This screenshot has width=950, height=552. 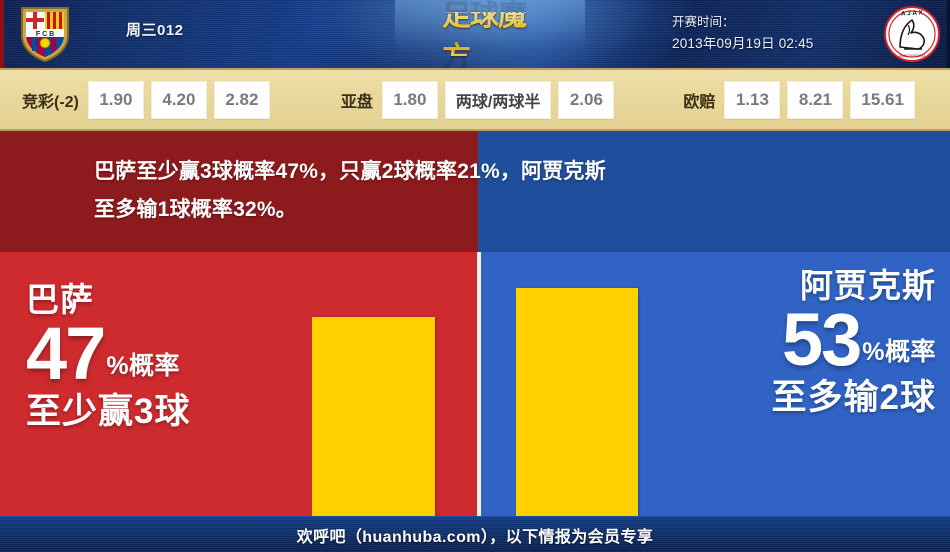 I want to click on away-stats: 阿贾克斯 53 %概率 至多输2球, so click(x=786, y=343).